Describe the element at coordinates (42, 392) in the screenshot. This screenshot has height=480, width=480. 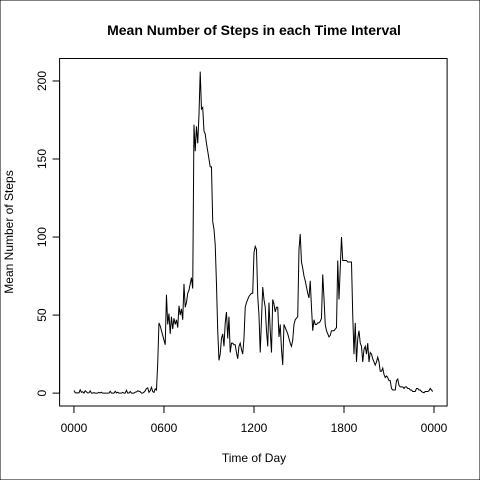
I see `y-tick-label: 0` at that location.